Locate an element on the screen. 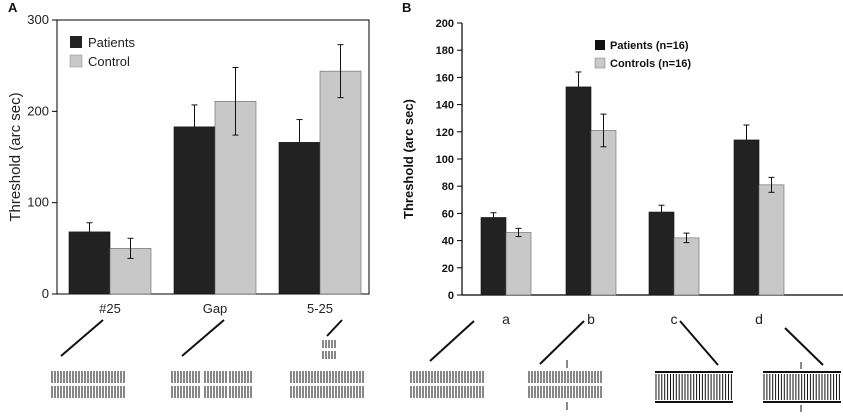  x-tick-label-5-25: 5-25 is located at coordinates (320, 308).